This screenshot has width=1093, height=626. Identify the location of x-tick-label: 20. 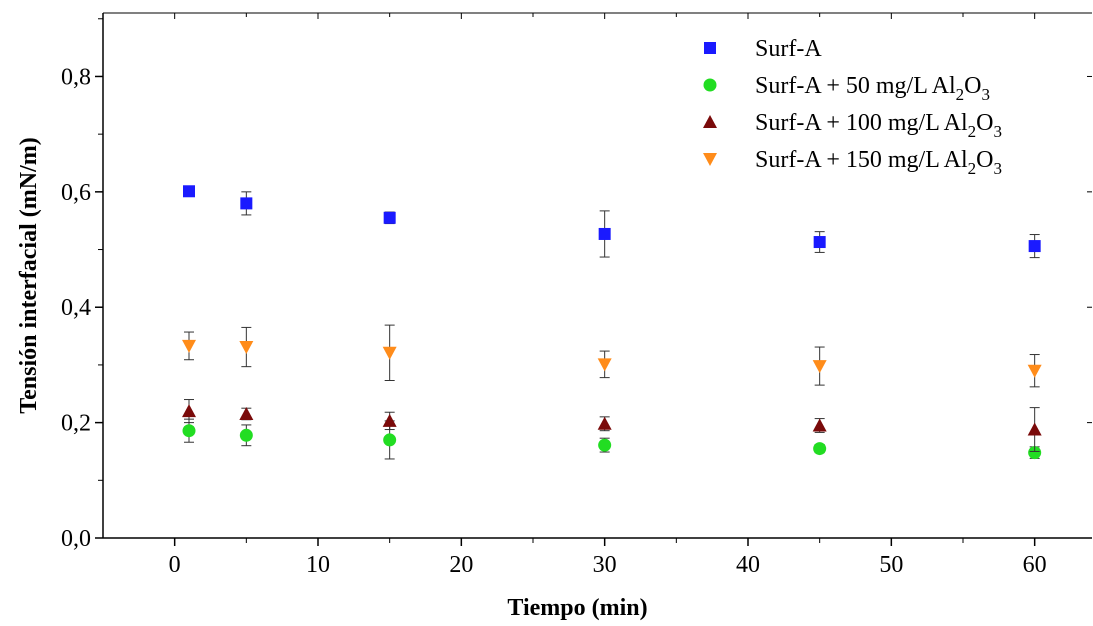
(461, 565).